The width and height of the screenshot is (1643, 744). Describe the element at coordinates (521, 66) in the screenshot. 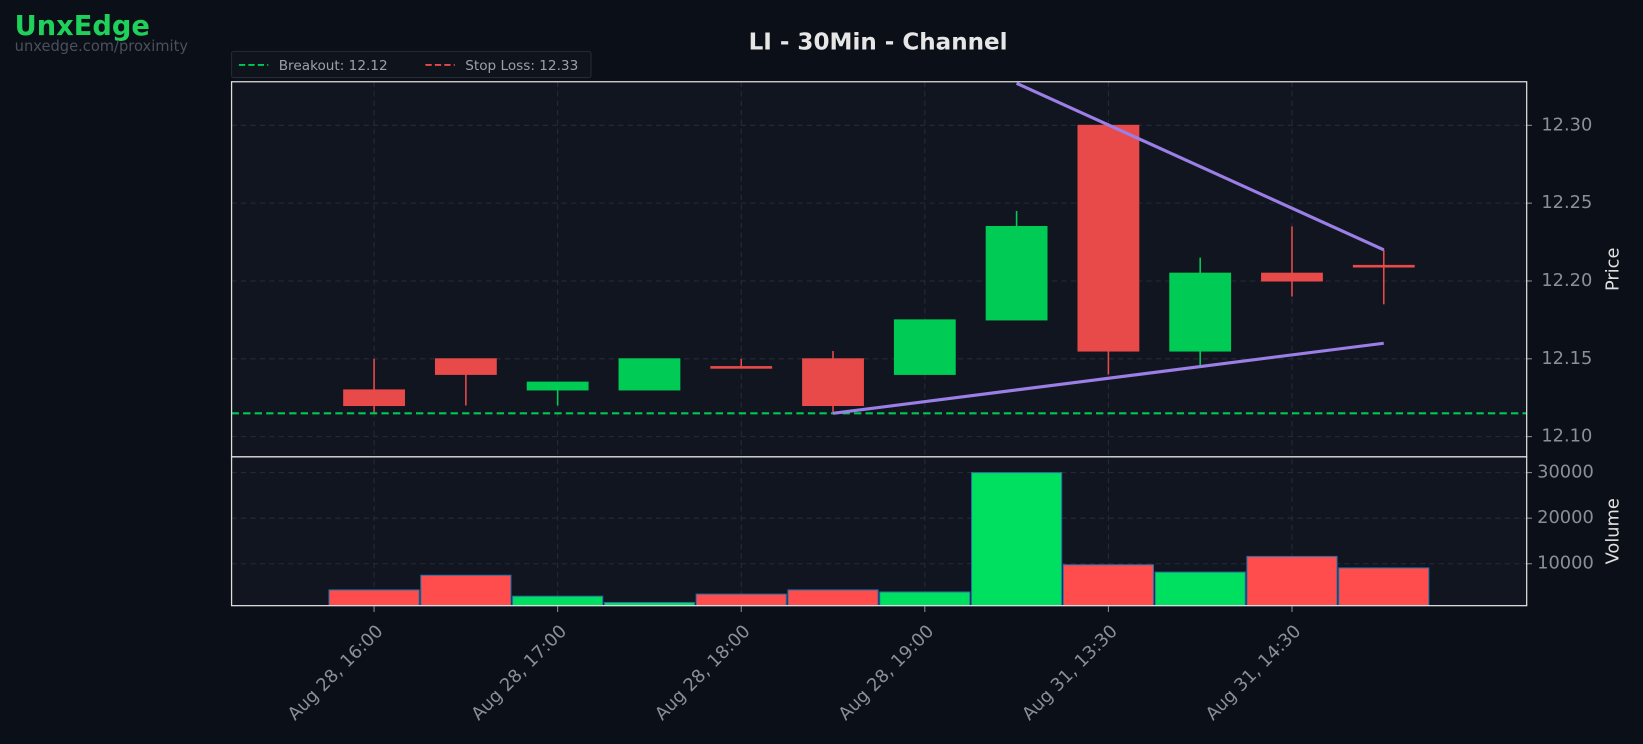

I see `legend-label: Stop Loss: 12.33` at that location.